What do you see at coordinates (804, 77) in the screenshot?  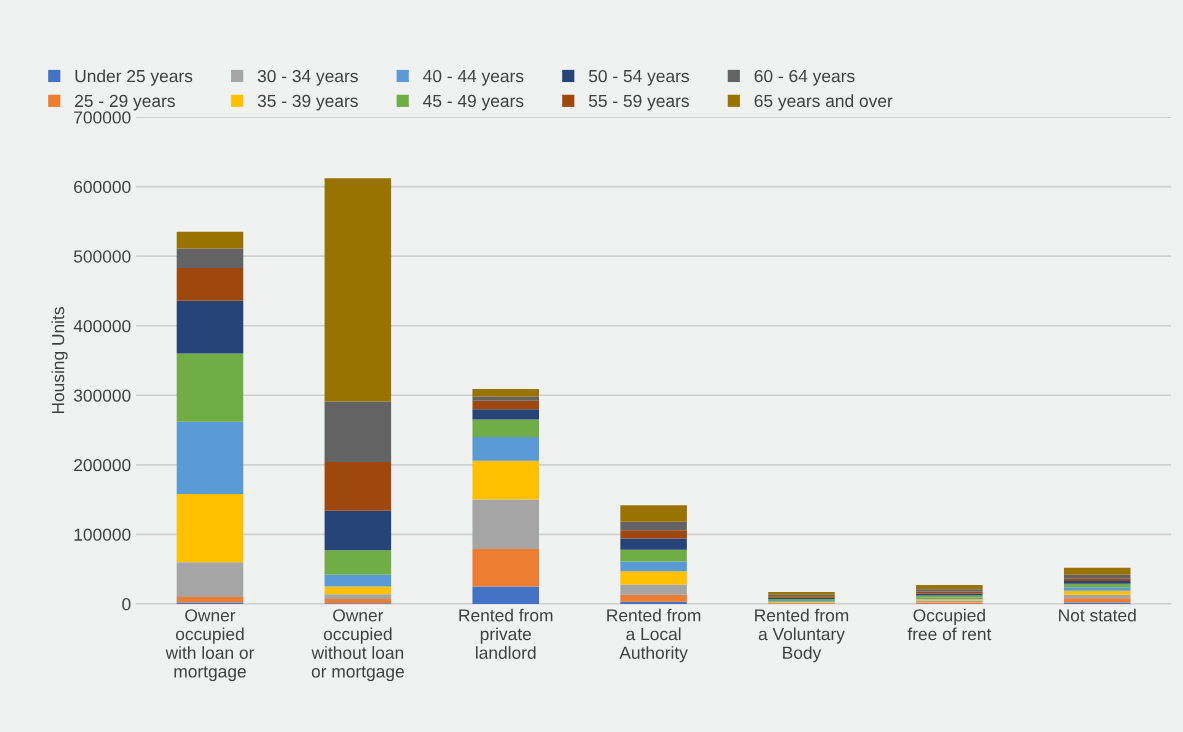 I see `legend-label: 60 - 64 years` at bounding box center [804, 77].